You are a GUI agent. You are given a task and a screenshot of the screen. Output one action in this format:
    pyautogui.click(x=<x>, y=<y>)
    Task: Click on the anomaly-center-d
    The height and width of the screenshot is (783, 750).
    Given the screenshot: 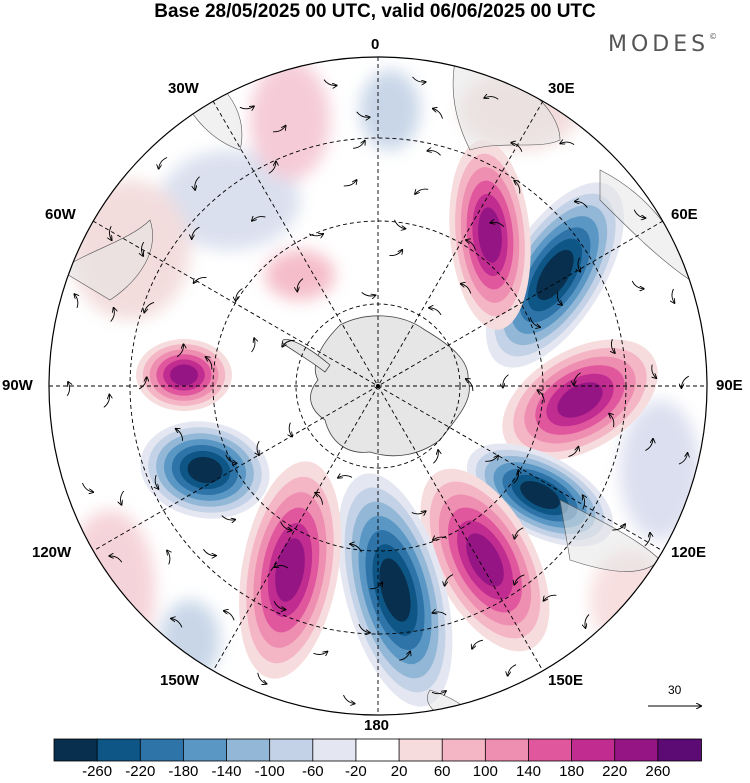 What is the action you would take?
    pyautogui.click(x=580, y=400)
    